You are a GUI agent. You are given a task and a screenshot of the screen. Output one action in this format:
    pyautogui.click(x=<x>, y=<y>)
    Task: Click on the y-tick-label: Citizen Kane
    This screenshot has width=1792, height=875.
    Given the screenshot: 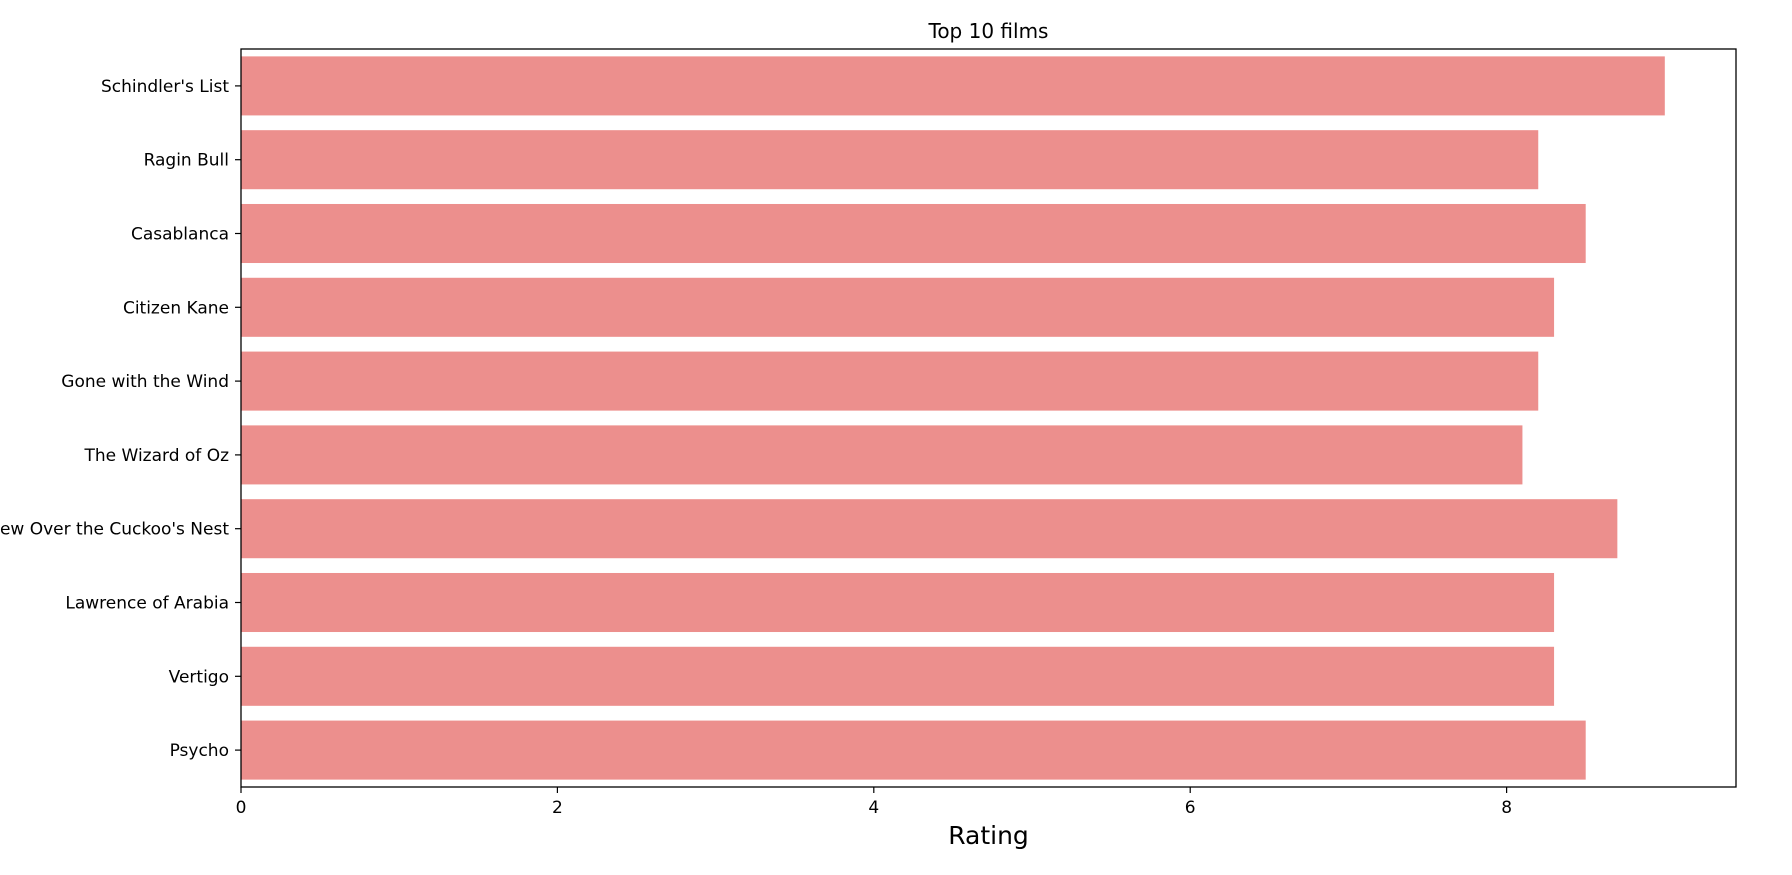 What is the action you would take?
    pyautogui.click(x=176, y=308)
    